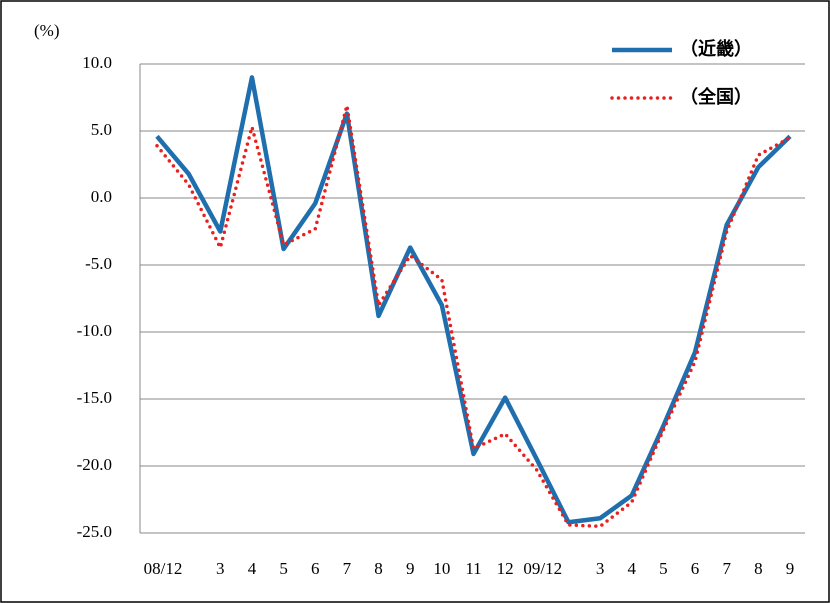 The image size is (830, 603). Describe the element at coordinates (441, 568) in the screenshot. I see `x-tick-label: 10` at that location.